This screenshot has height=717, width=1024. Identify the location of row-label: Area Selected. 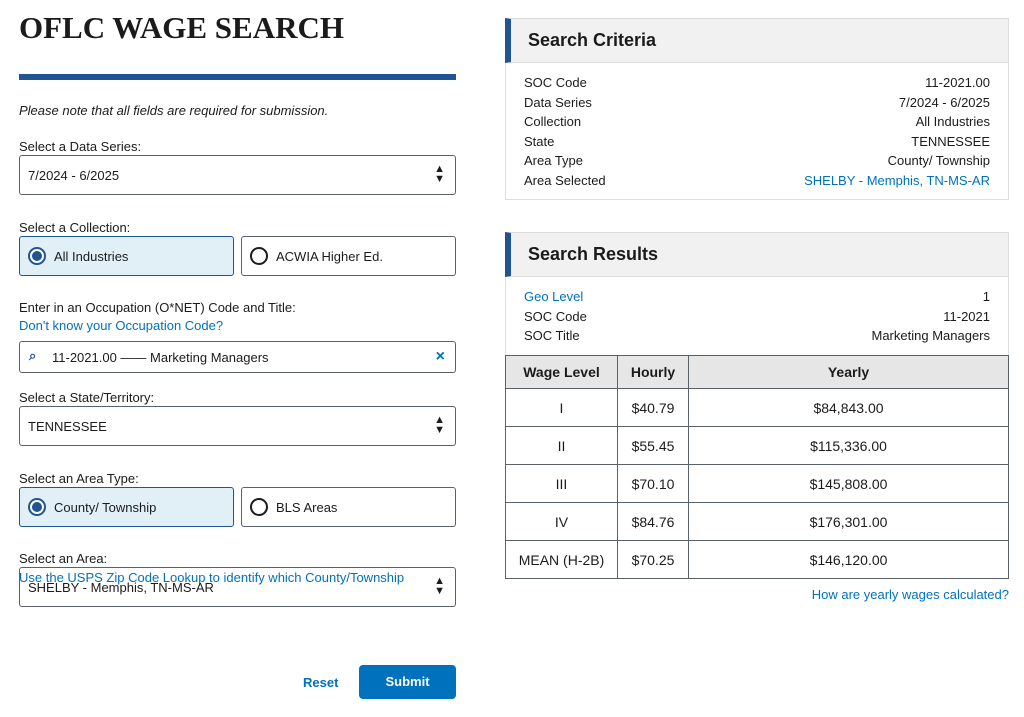
(565, 180).